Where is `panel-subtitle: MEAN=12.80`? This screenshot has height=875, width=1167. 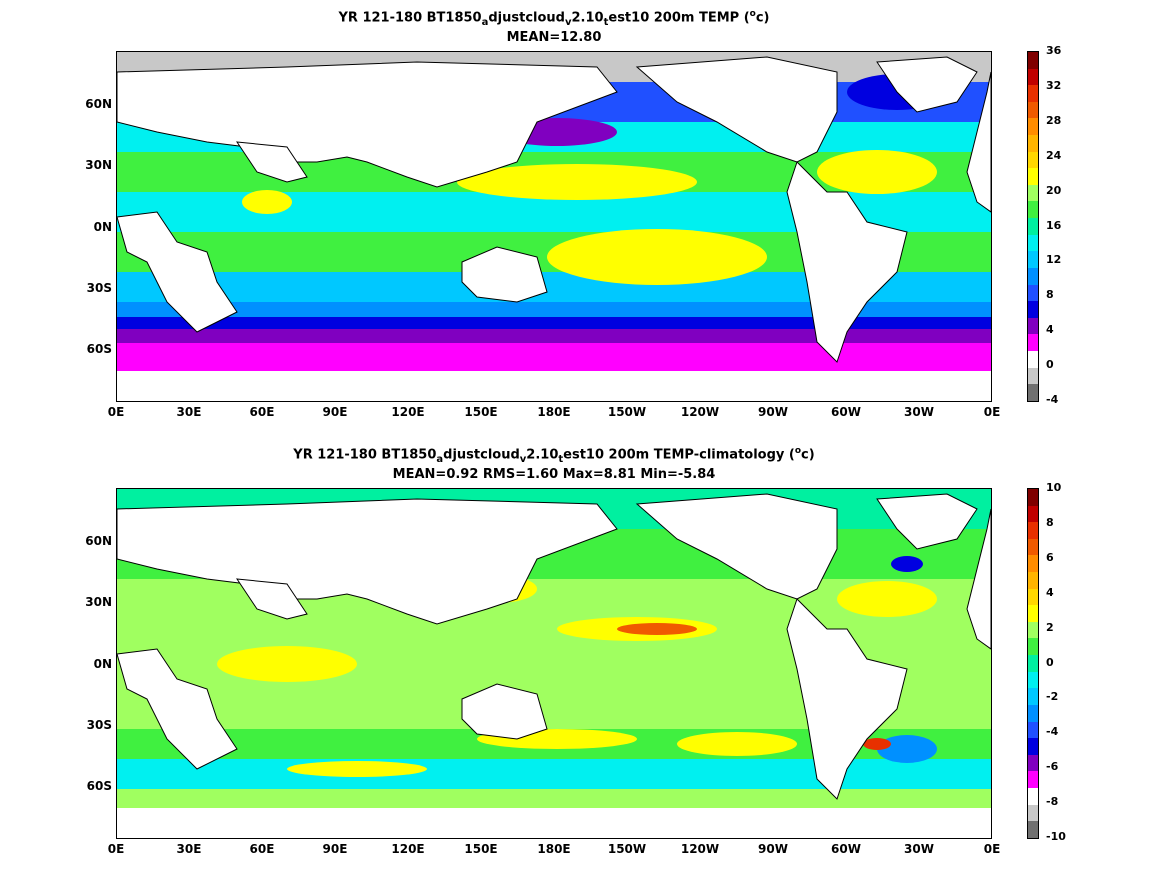 panel-subtitle: MEAN=12.80 is located at coordinates (554, 37).